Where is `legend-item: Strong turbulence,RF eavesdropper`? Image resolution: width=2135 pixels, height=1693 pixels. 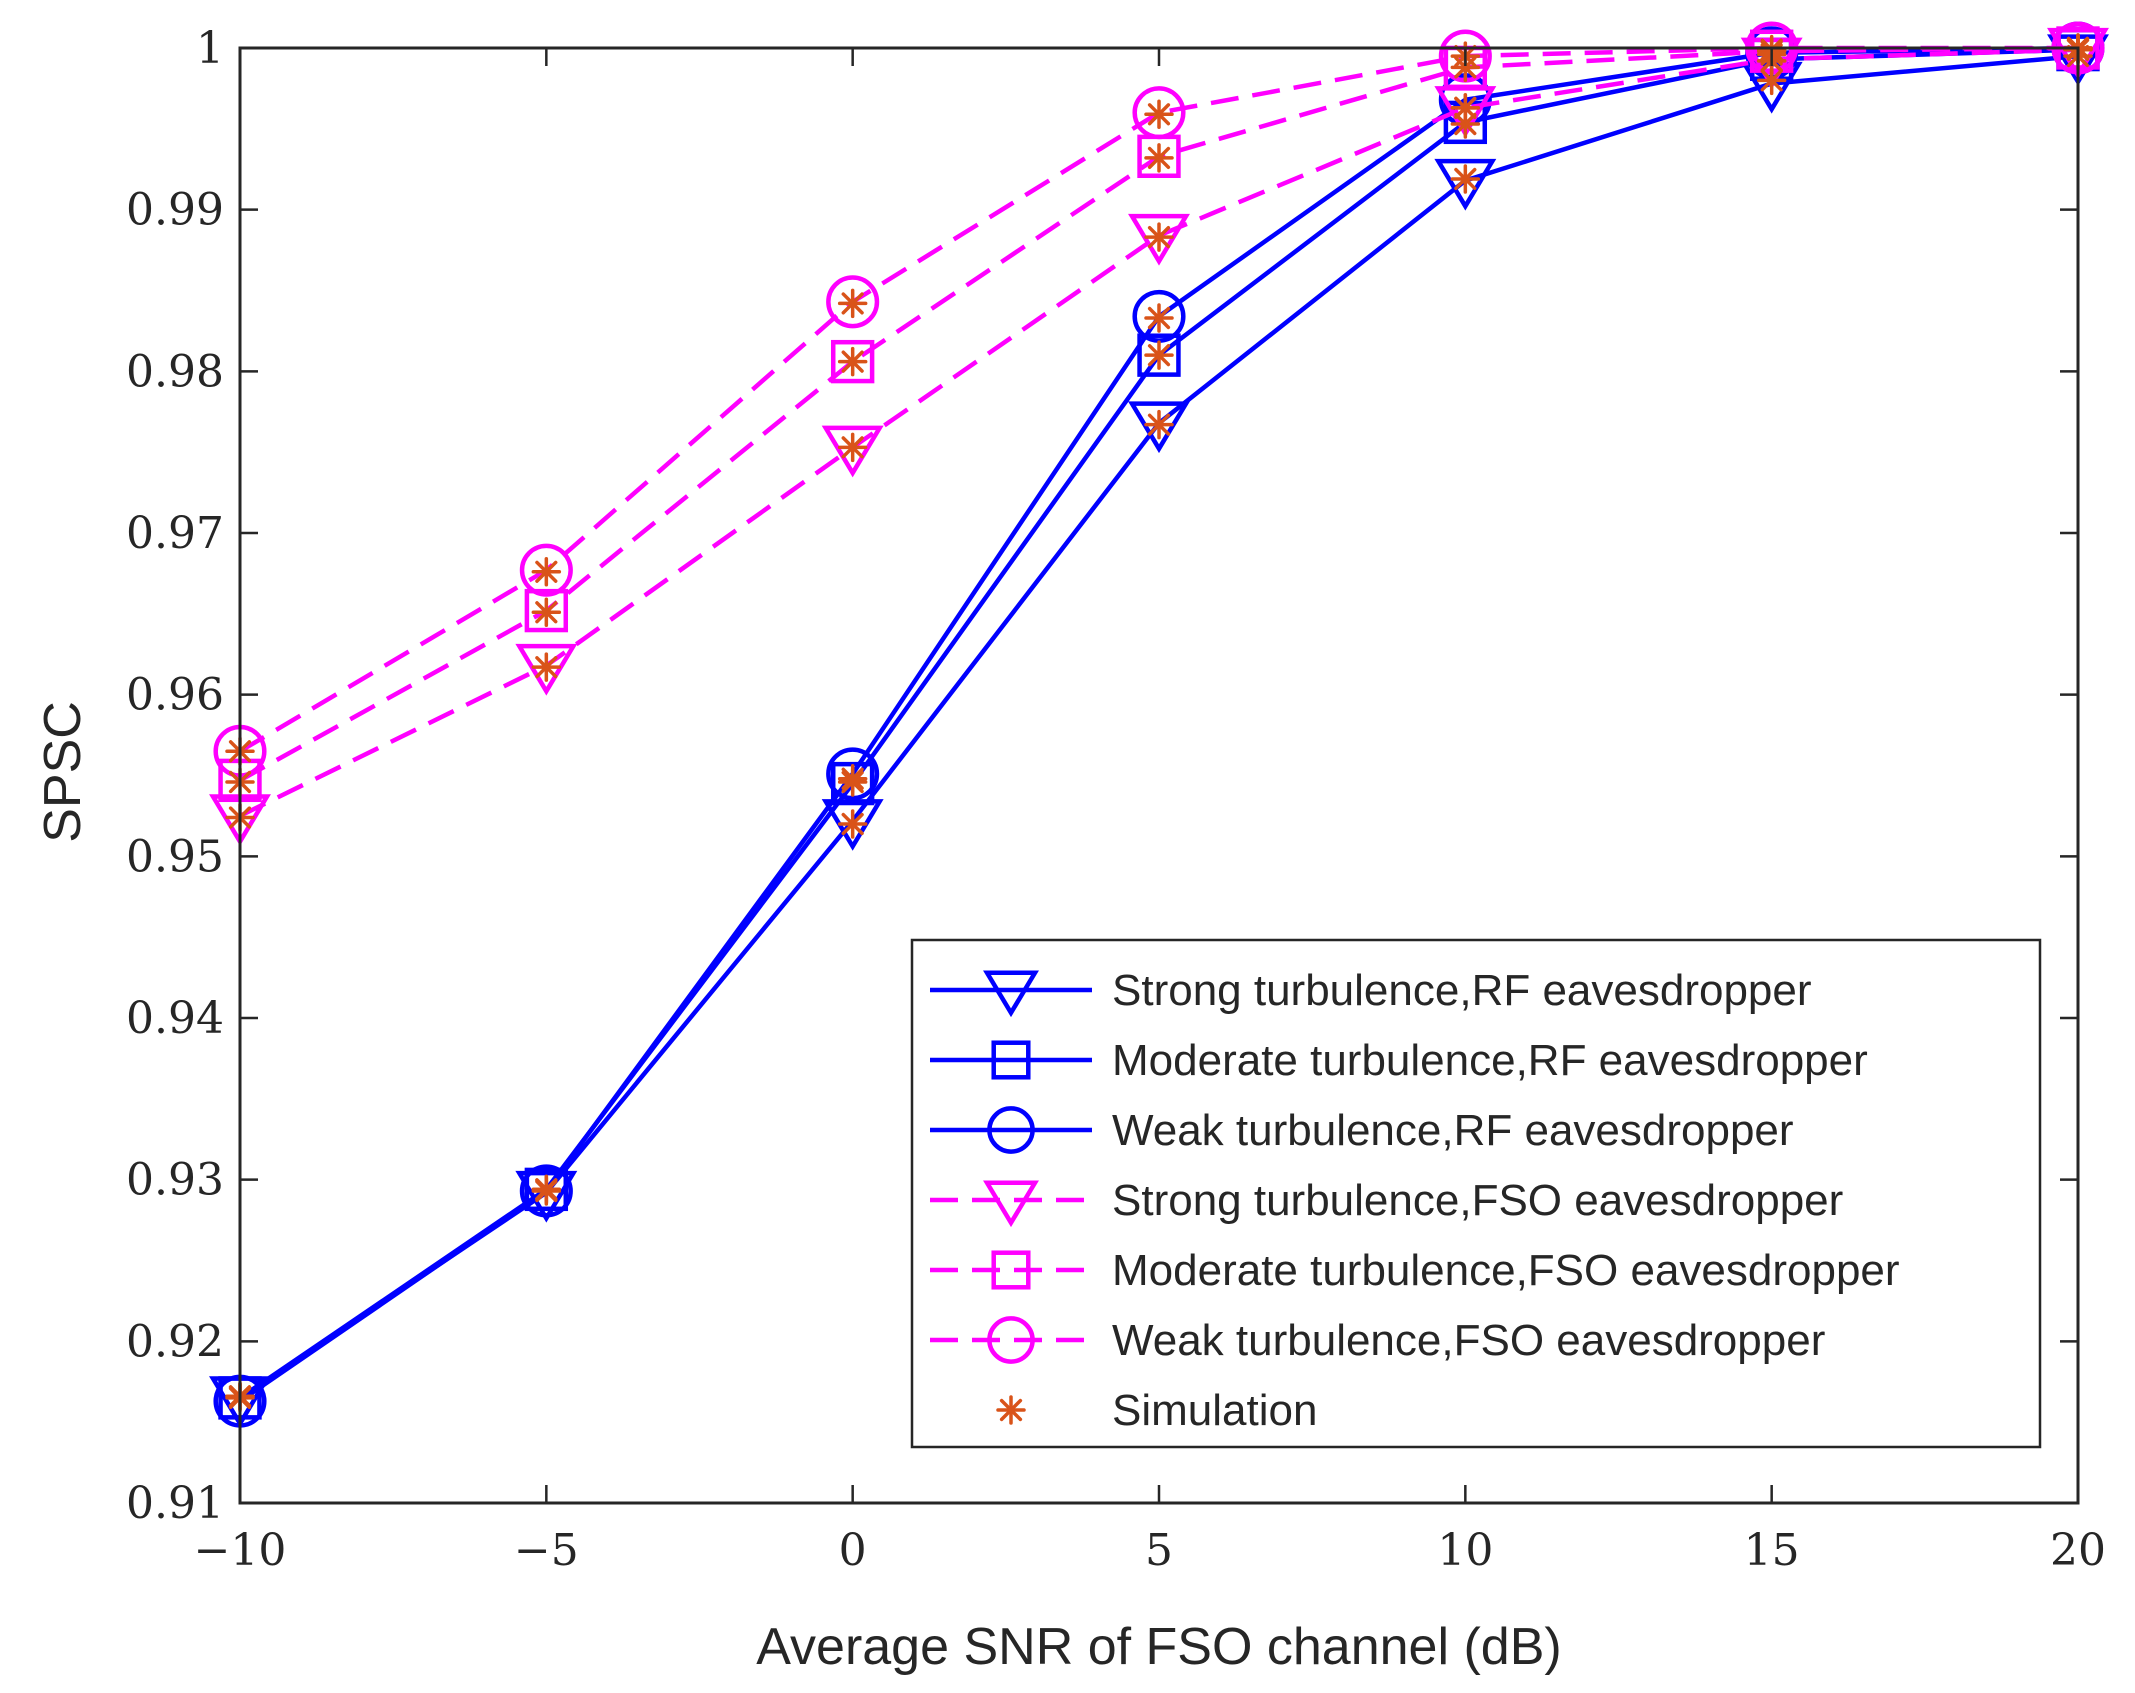
legend-item: Strong turbulence,RF eavesdropper is located at coordinates (1371, 992).